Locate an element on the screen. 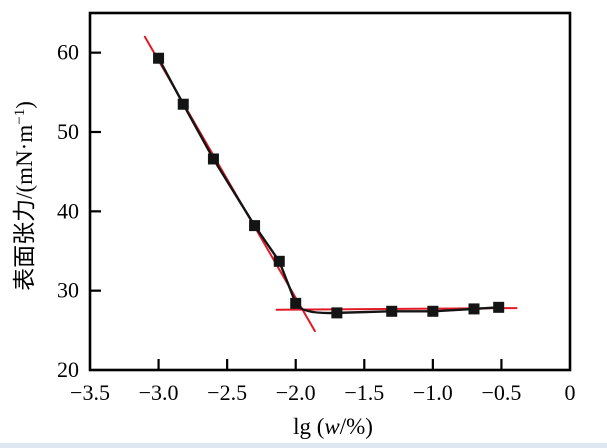  x-axis-tick-label: −0.5 is located at coordinates (501, 392).